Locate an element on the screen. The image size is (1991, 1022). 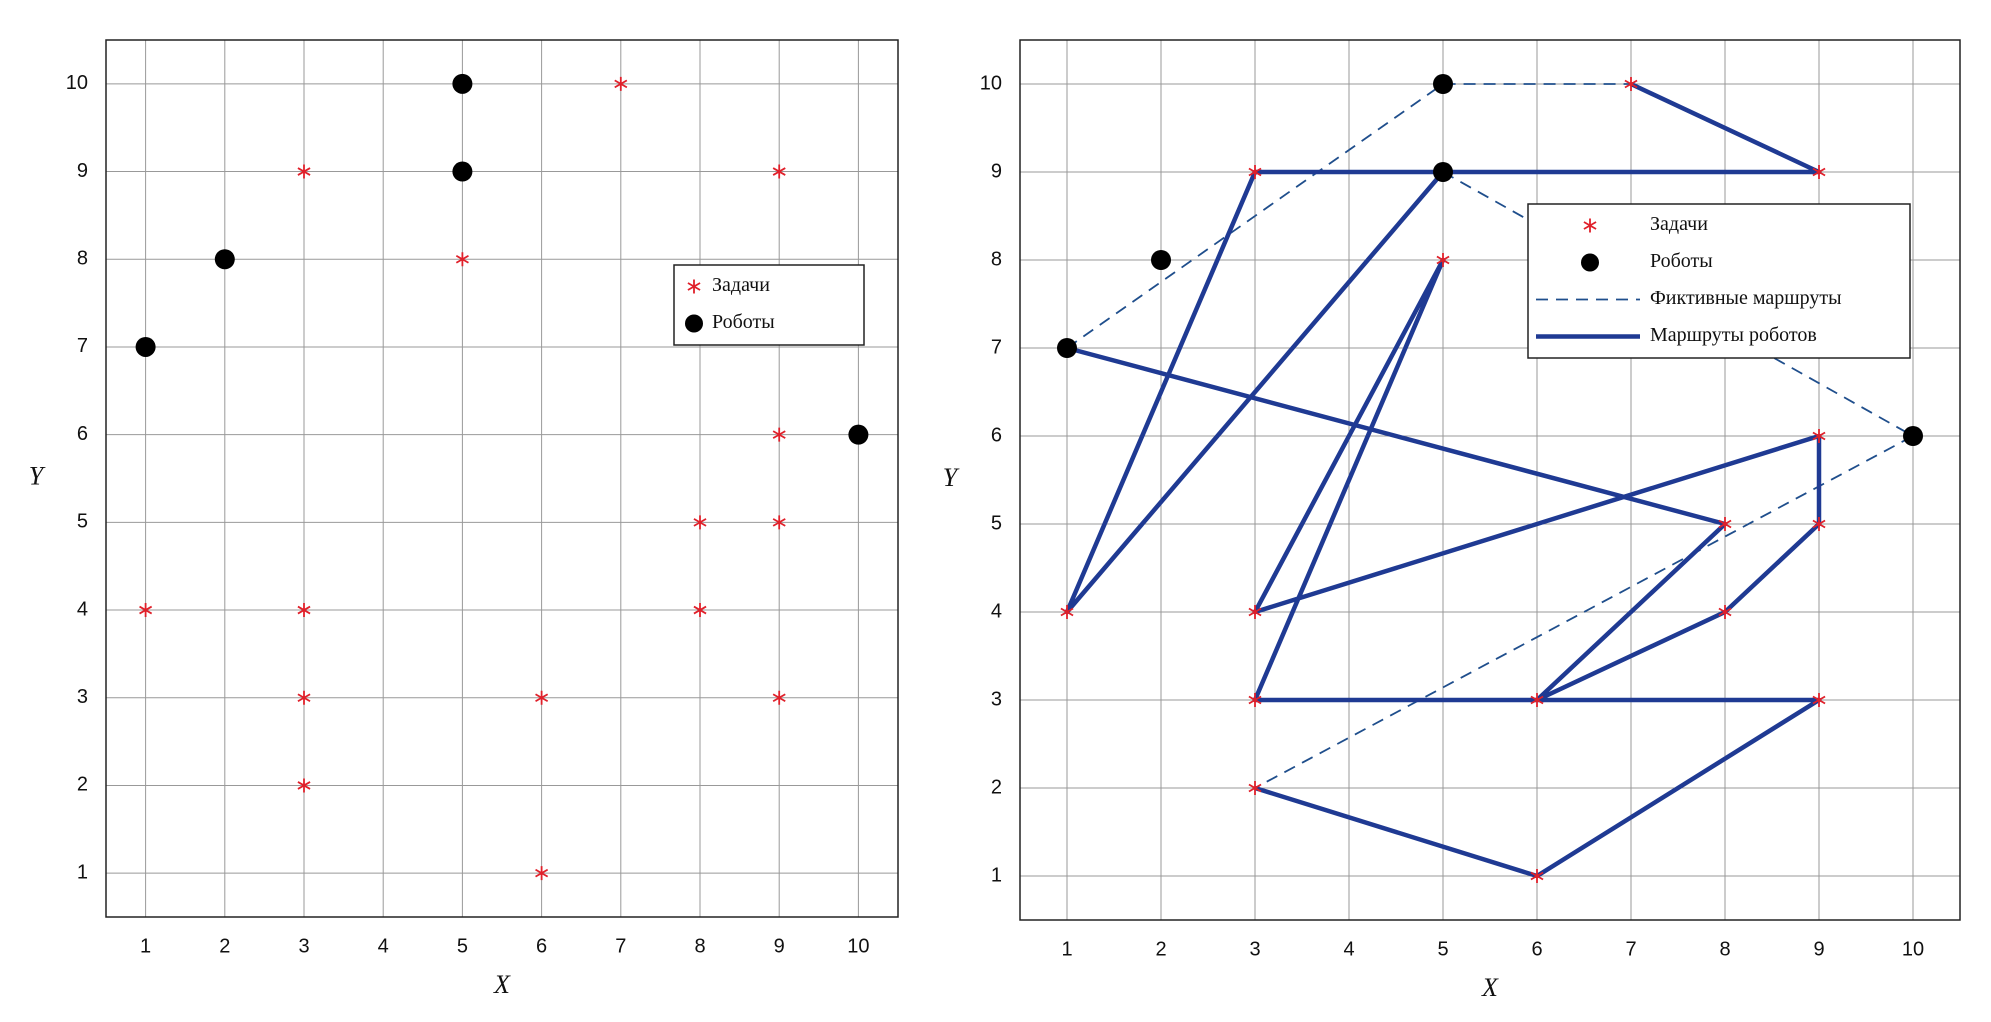
y-tick-label: 6 is located at coordinates (82, 434).